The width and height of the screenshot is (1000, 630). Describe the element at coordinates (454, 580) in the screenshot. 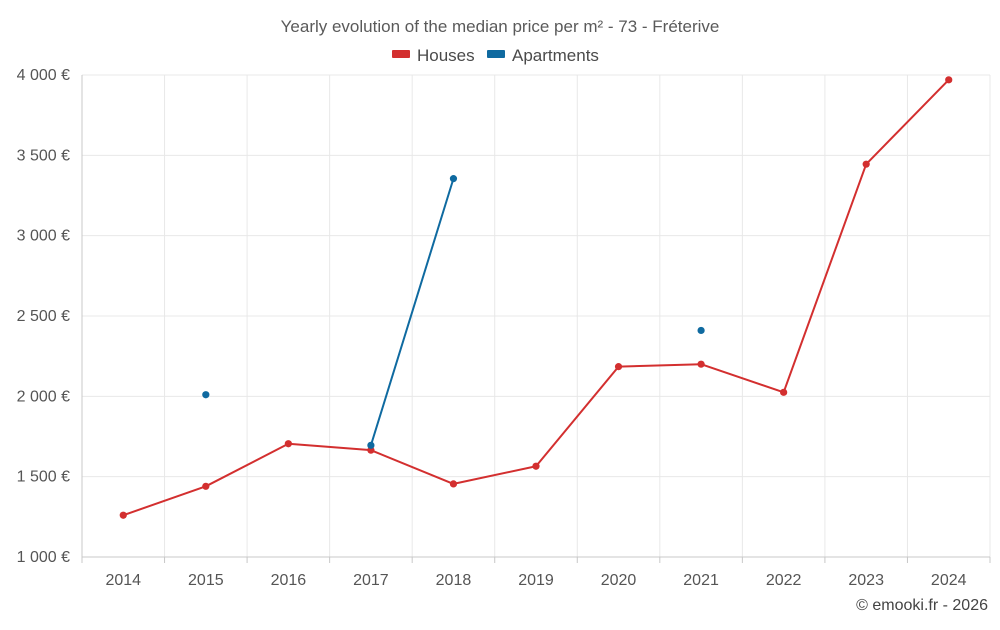

I see `x-tick-label: 2018` at that location.